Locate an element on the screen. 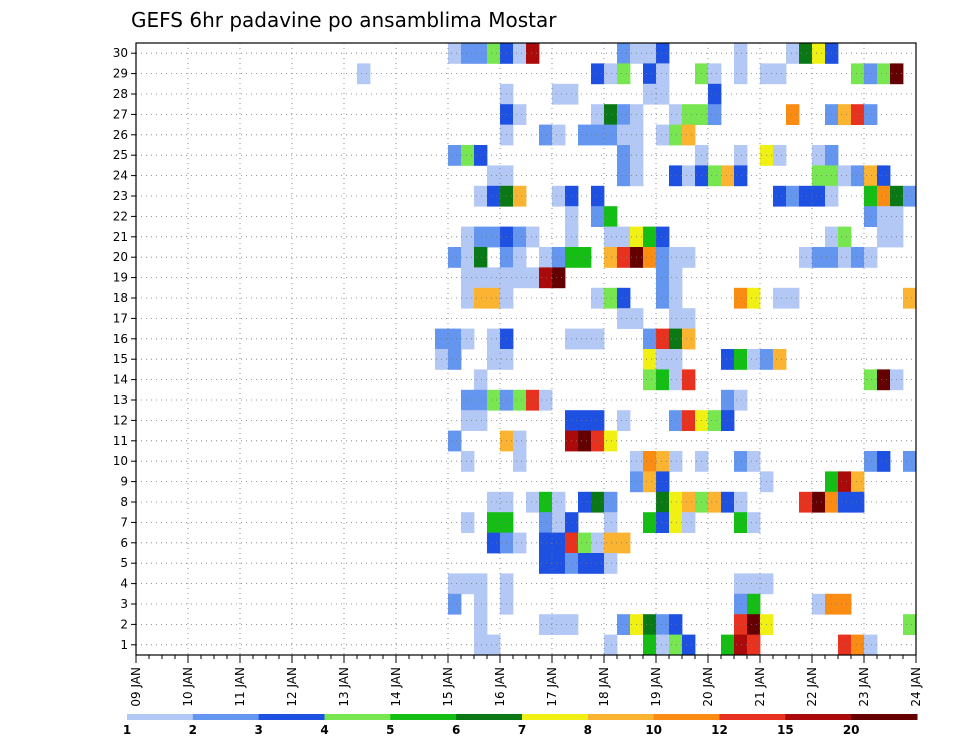  y-tick-label: 15 is located at coordinates (120, 359).